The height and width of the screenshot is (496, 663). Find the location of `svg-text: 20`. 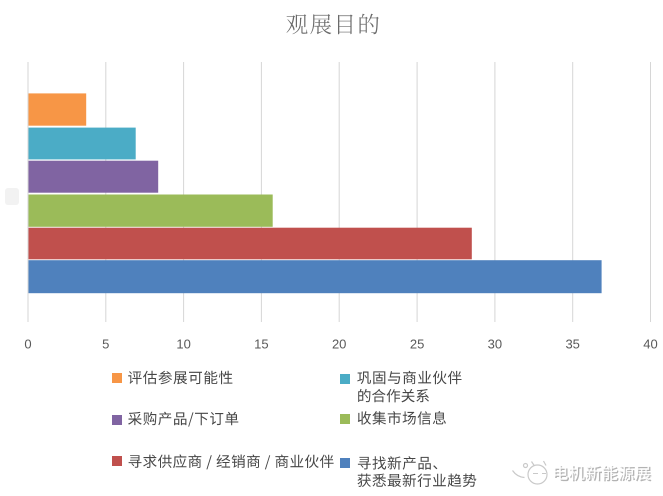

svg-text: 20 is located at coordinates (339, 343).